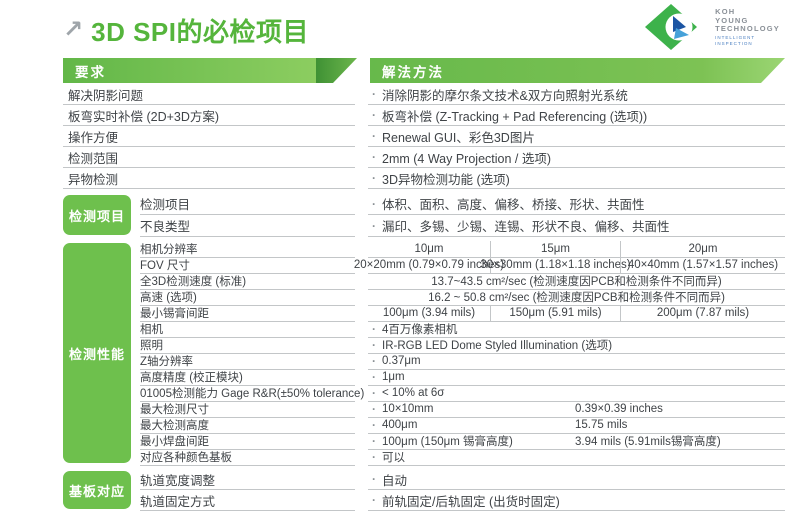  What do you see at coordinates (429, 313) in the screenshot?
I see `subtable-cell: 100μm (3.94 mils)` at bounding box center [429, 313].